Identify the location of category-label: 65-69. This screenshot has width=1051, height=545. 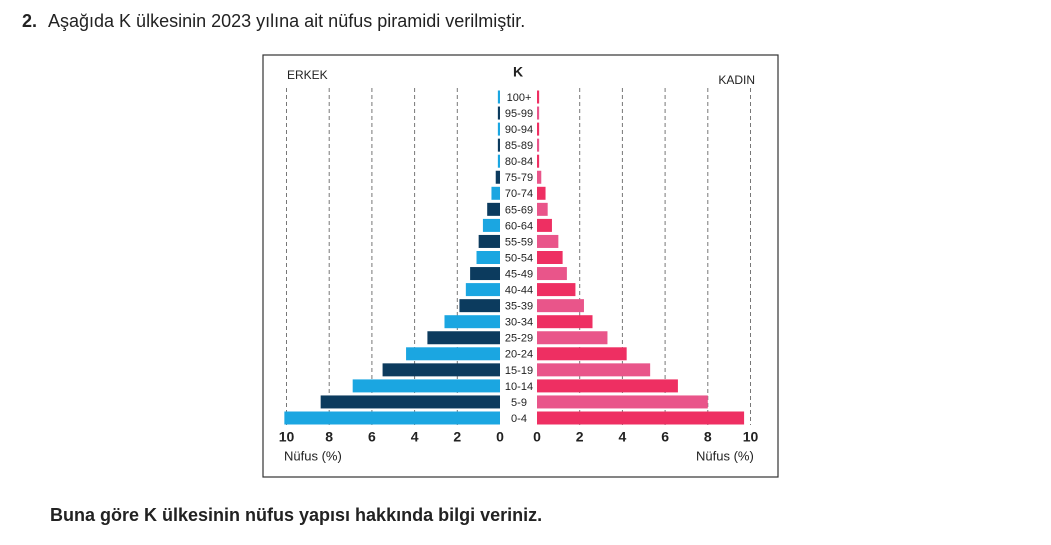
(519, 210).